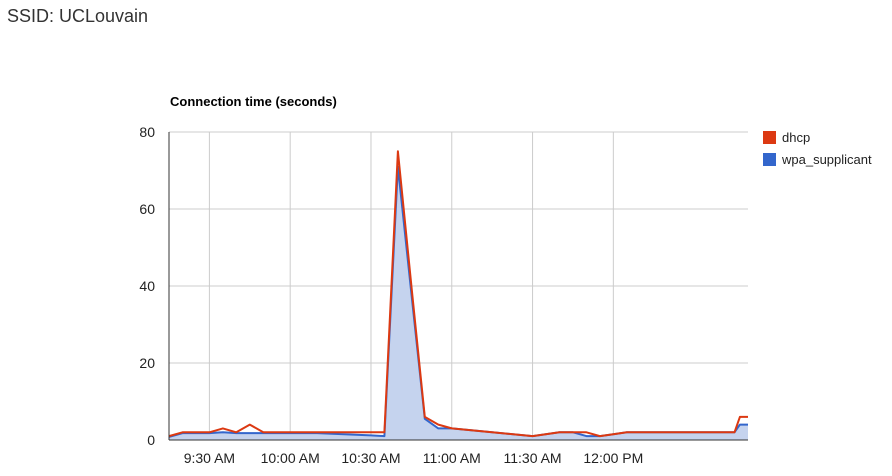 The width and height of the screenshot is (892, 476). I want to click on y-tick-label: 40, so click(147, 286).